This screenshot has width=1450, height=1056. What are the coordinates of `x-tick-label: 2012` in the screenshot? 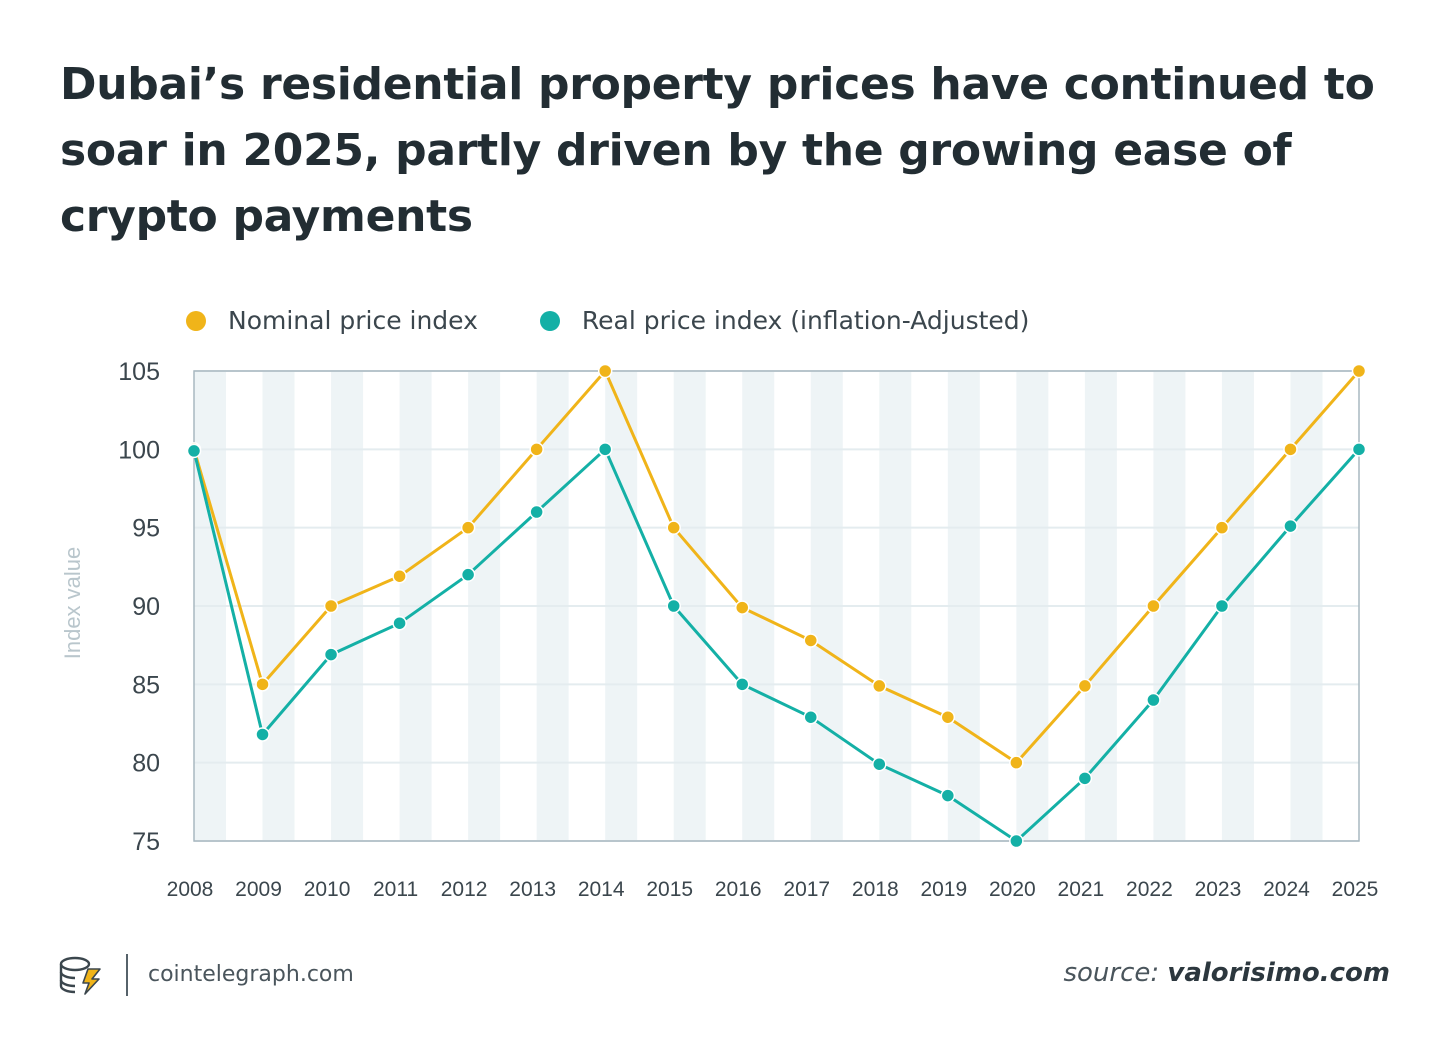 It's located at (464, 889).